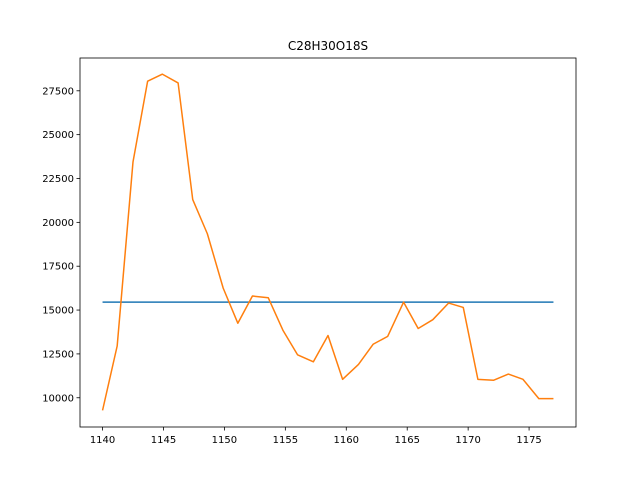 This screenshot has width=640, height=480. What do you see at coordinates (328, 46) in the screenshot?
I see `chart-title: C28H30O18S` at bounding box center [328, 46].